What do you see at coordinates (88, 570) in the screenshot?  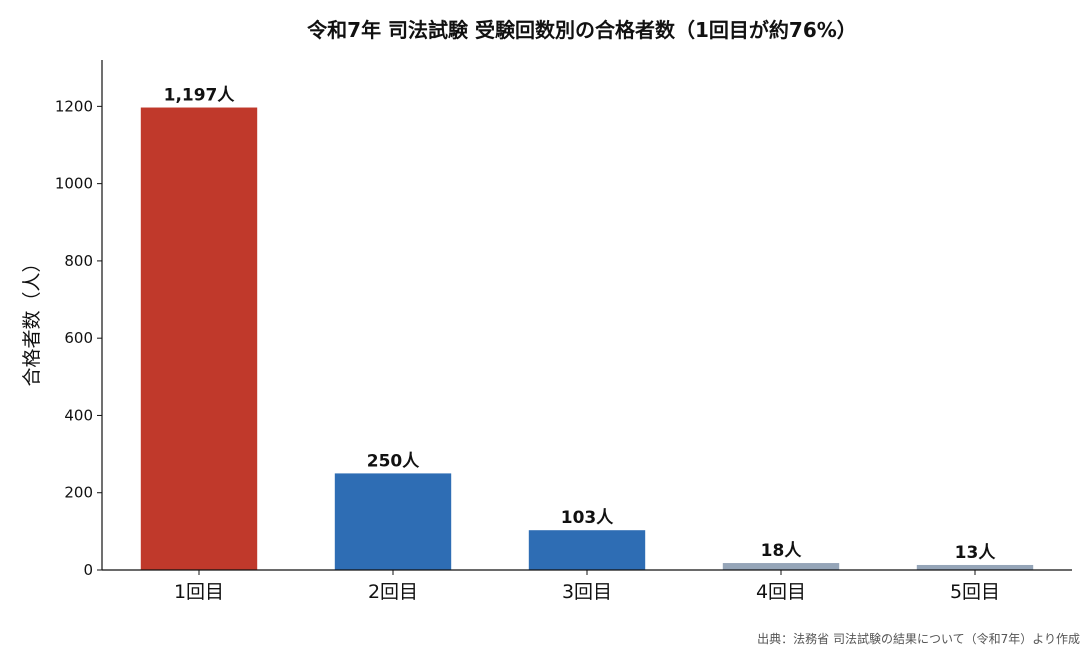 I see `y-tick-label: 0` at bounding box center [88, 570].